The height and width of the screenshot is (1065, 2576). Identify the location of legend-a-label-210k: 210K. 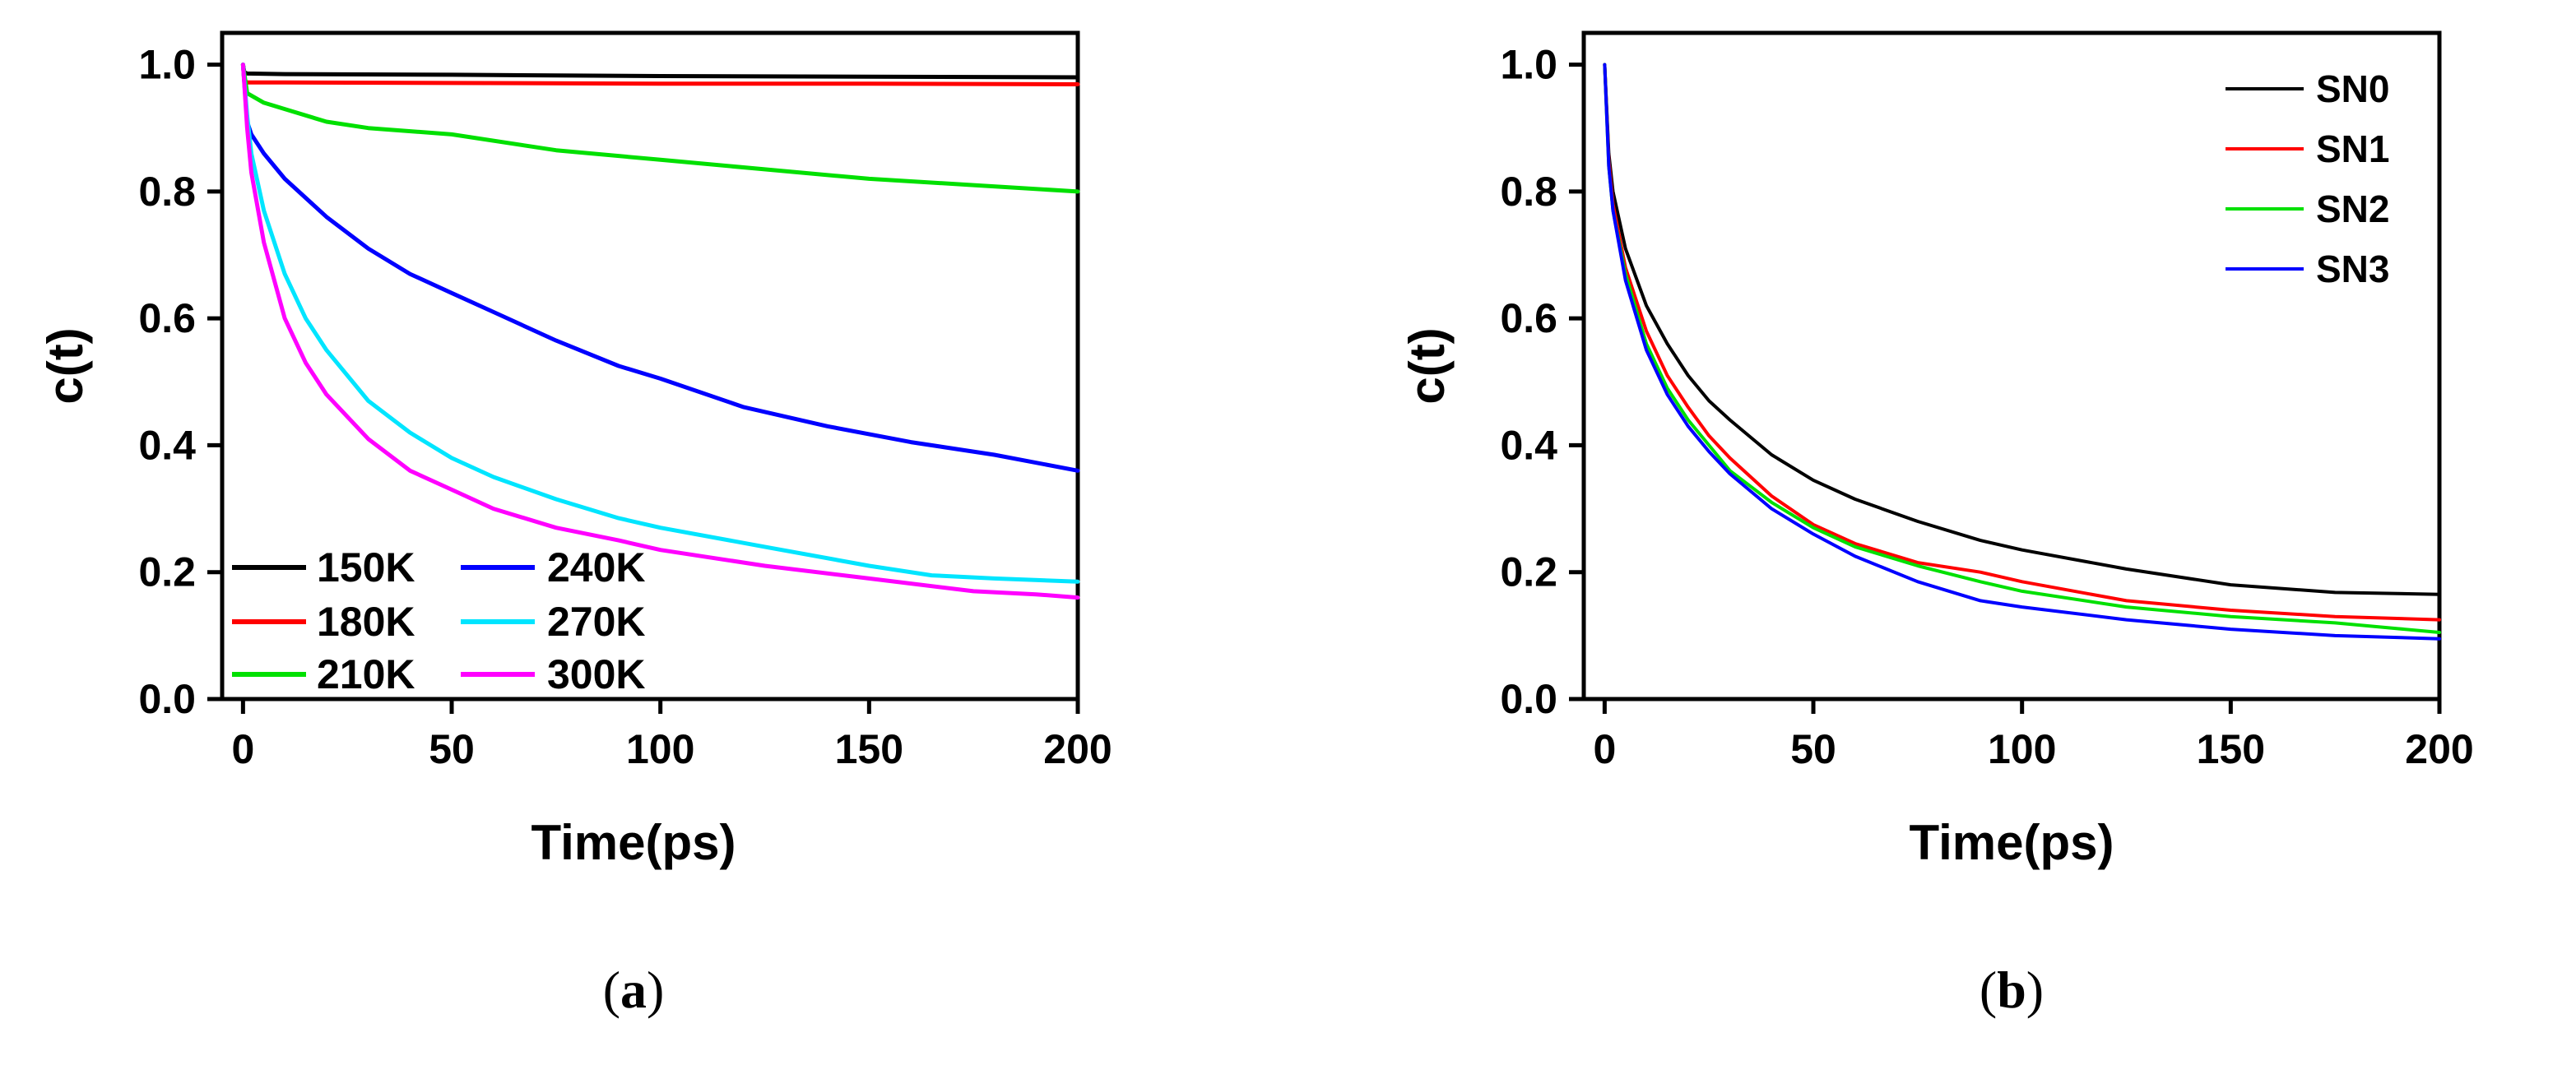
(366, 674).